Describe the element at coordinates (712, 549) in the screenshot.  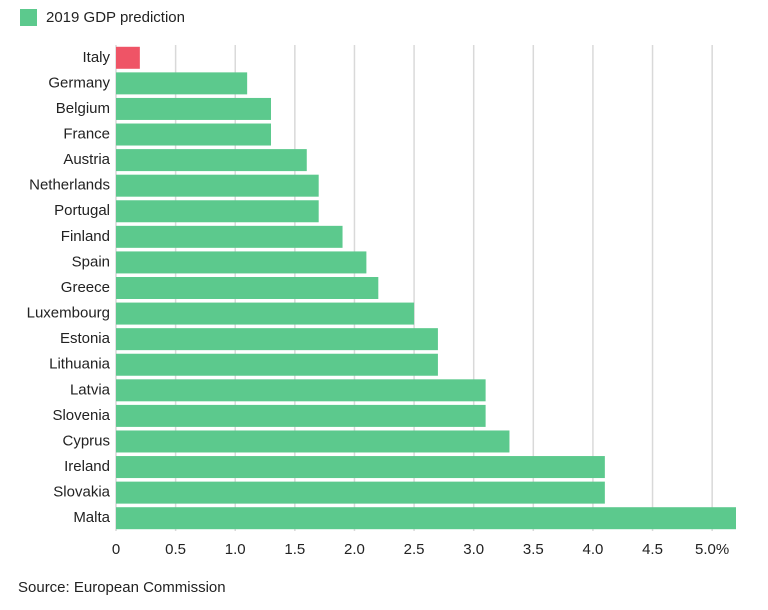
I see `x-tick-label: 5.0%` at that location.